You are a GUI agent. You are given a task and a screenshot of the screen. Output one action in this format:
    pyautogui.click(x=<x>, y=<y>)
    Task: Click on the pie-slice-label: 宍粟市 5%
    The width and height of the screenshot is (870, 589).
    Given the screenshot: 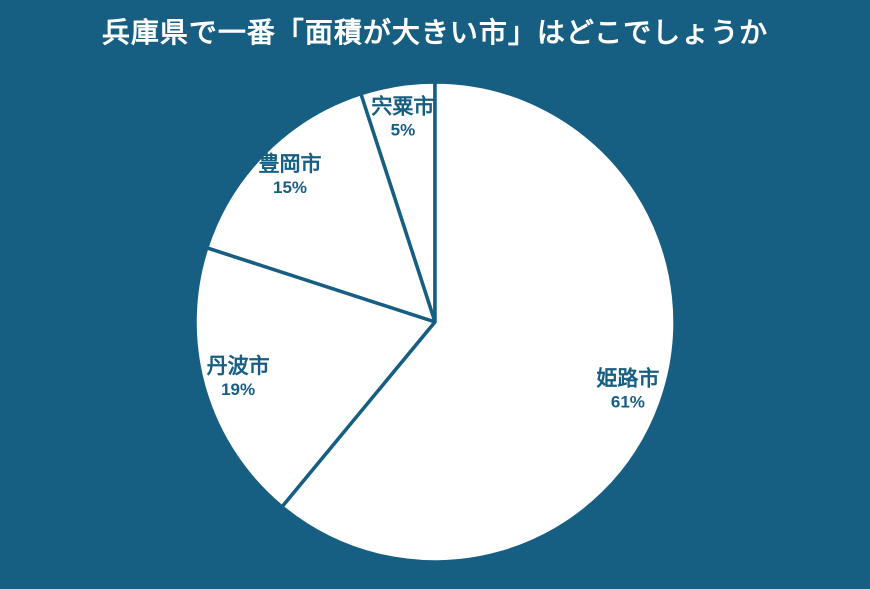 What is the action you would take?
    pyautogui.click(x=402, y=117)
    